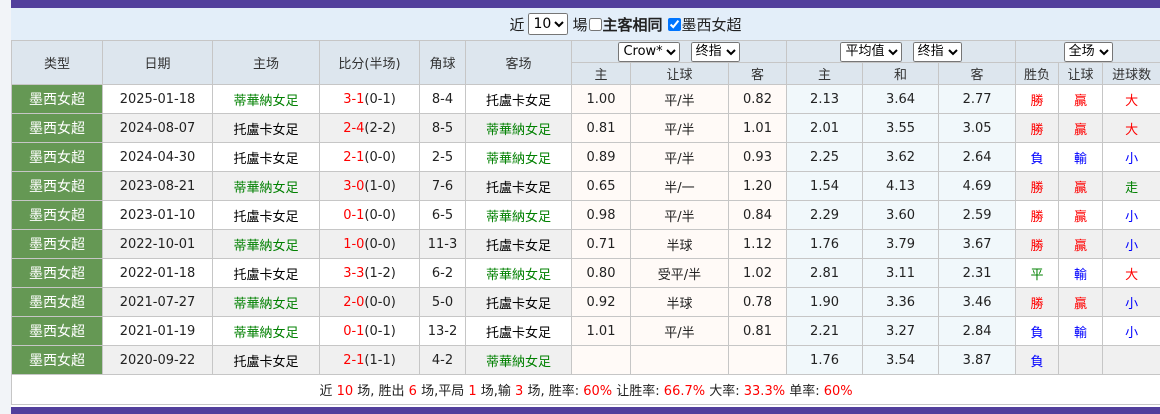 This screenshot has width=1160, height=414. I want to click on same-home-away-toggle: 主客相同, so click(625, 24).